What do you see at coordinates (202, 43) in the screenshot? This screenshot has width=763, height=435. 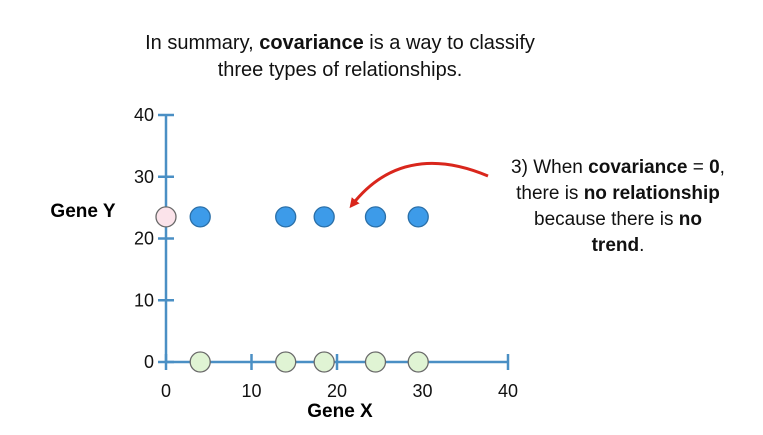 I see `title-text-1: In summary,` at bounding box center [202, 43].